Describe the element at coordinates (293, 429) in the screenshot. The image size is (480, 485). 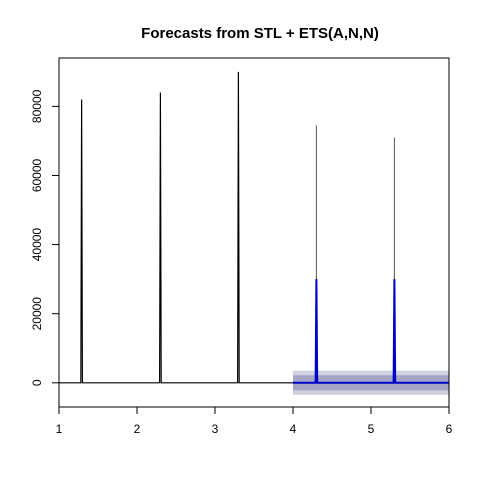
I see `x-tick-label: 4` at that location.